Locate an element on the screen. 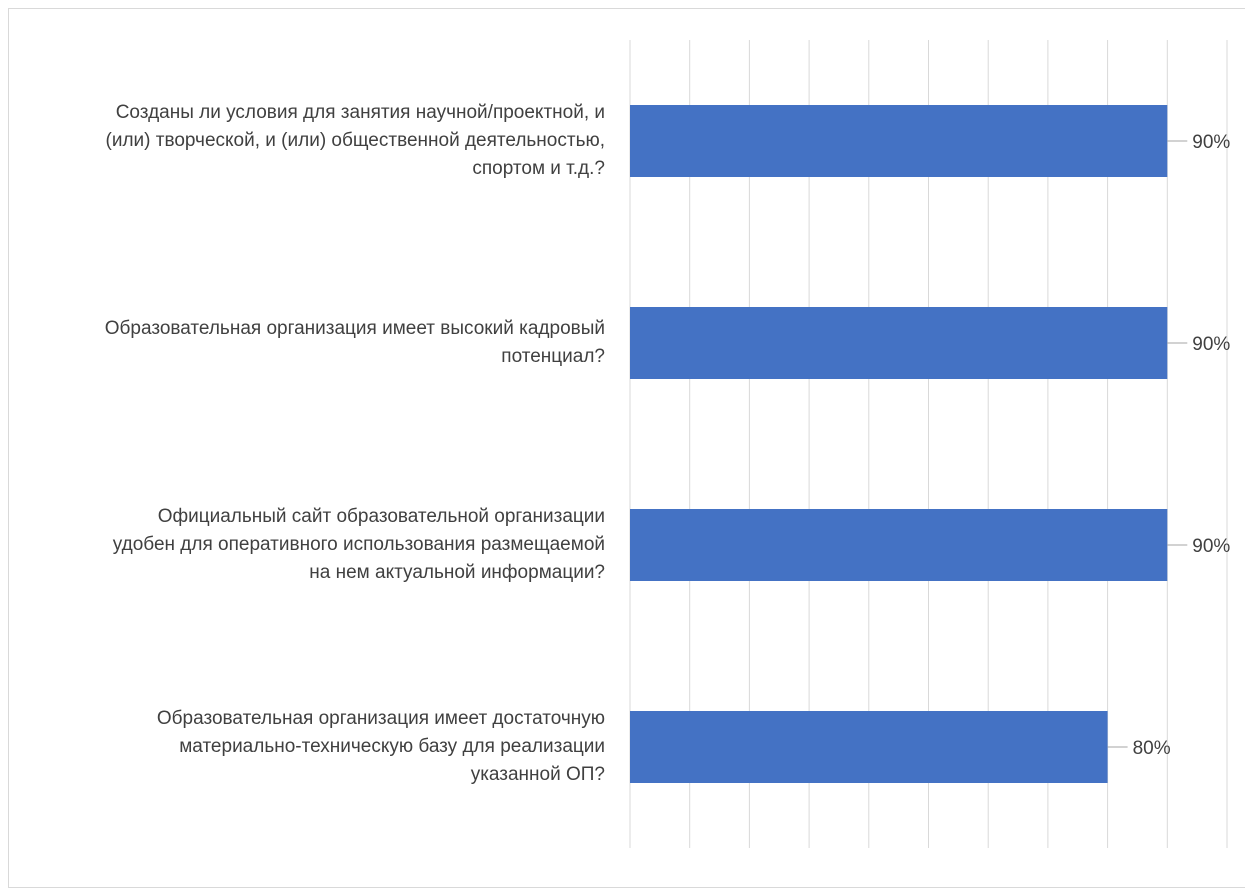  data-label: 80% is located at coordinates (1152, 748).